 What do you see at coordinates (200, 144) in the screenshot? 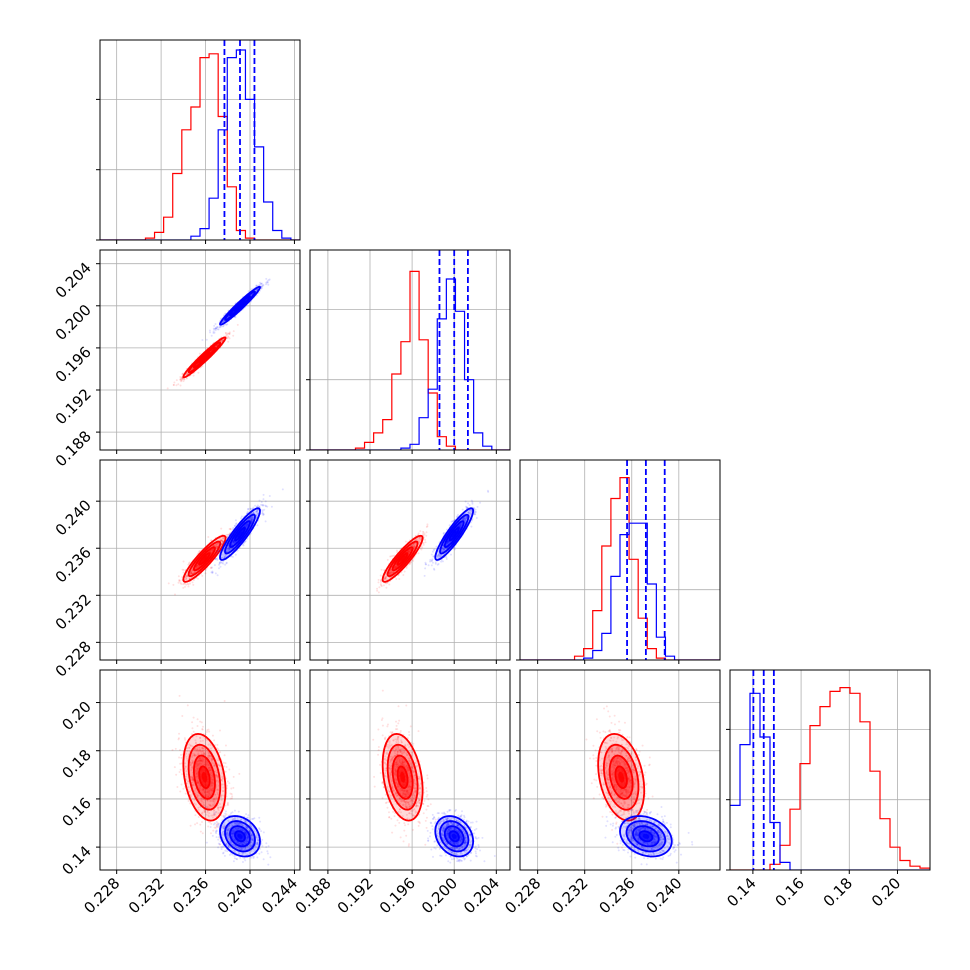
I see `histogram-series_b` at bounding box center [200, 144].